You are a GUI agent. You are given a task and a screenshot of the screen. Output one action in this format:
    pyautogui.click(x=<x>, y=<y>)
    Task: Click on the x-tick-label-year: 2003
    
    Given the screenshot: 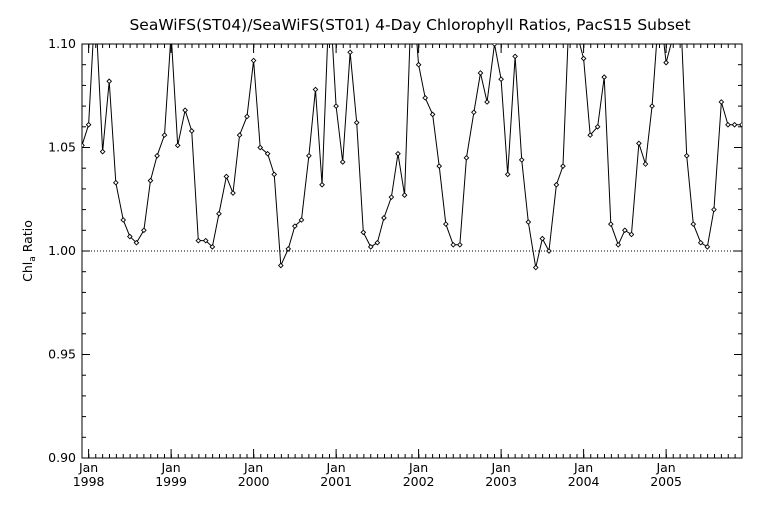 What is the action you would take?
    pyautogui.click(x=501, y=481)
    